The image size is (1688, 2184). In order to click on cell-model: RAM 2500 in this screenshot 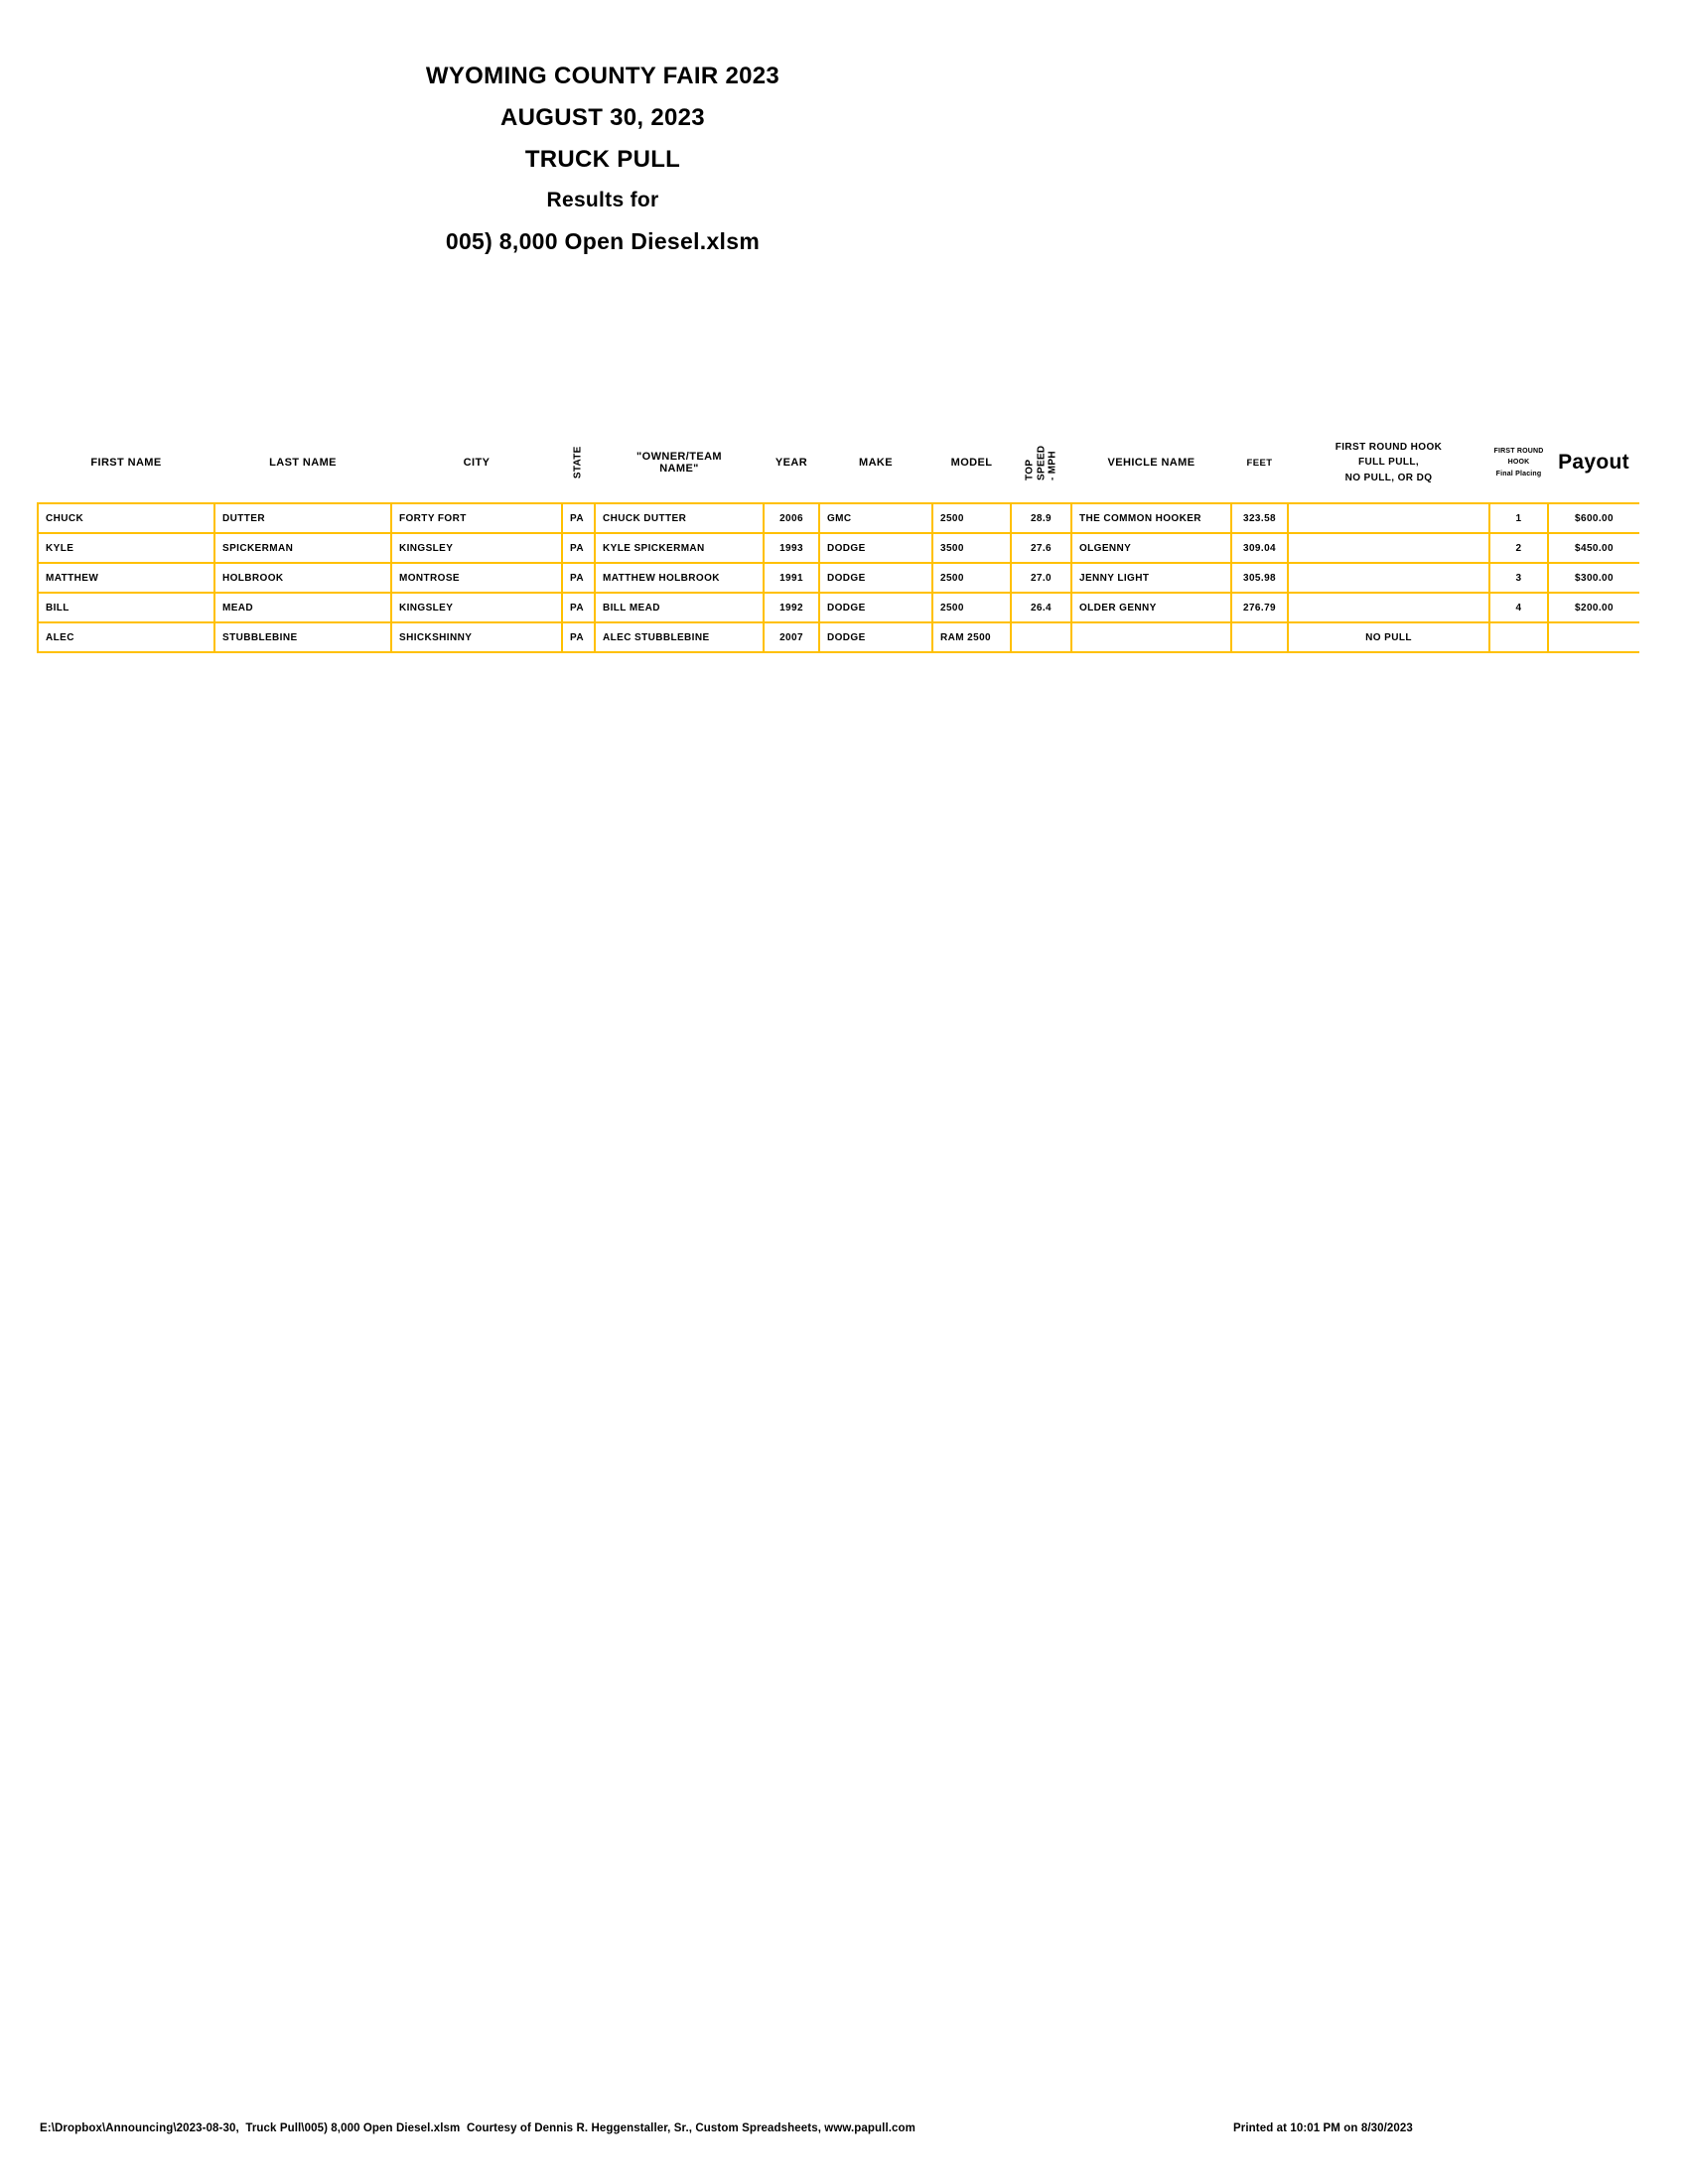, I will do `click(971, 637)`.